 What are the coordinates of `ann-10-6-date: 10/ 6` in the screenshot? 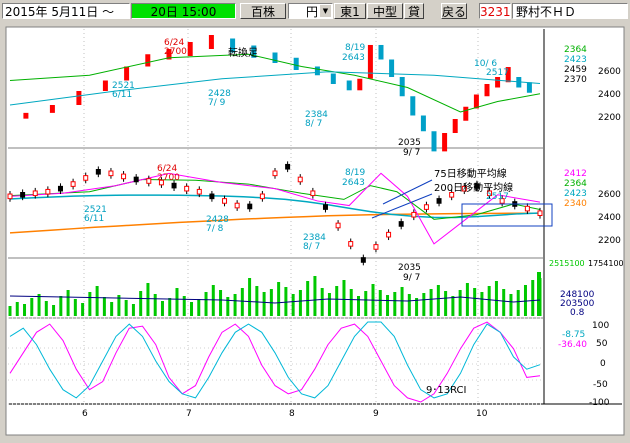 It's located at (485, 64).